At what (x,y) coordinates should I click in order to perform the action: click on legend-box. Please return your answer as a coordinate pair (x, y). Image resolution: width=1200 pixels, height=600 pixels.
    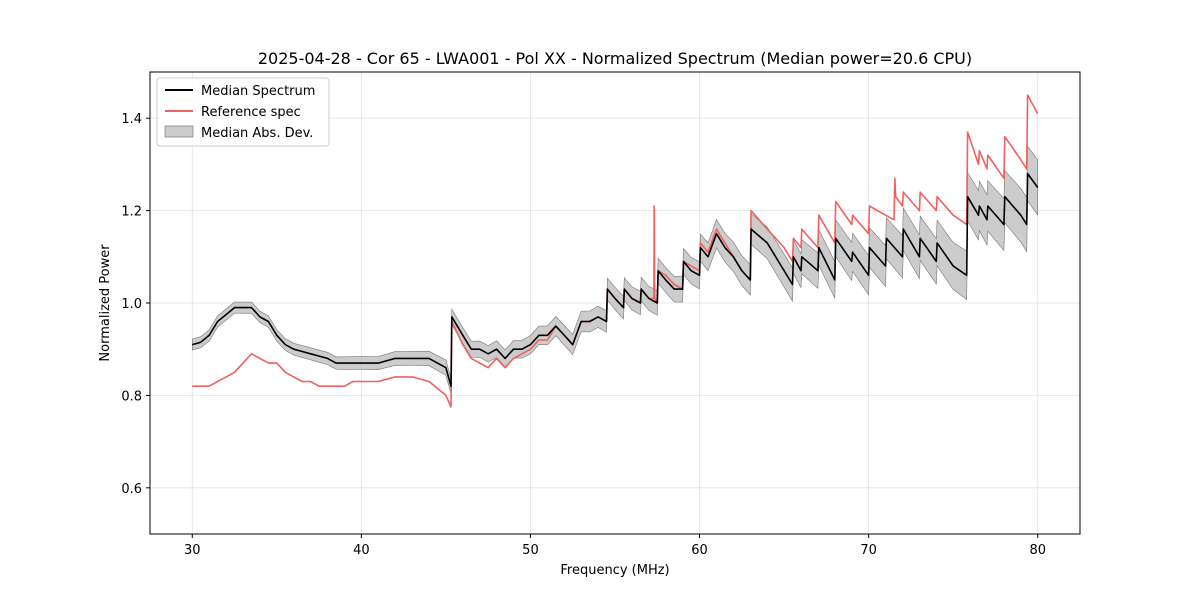
    Looking at the image, I should click on (243, 112).